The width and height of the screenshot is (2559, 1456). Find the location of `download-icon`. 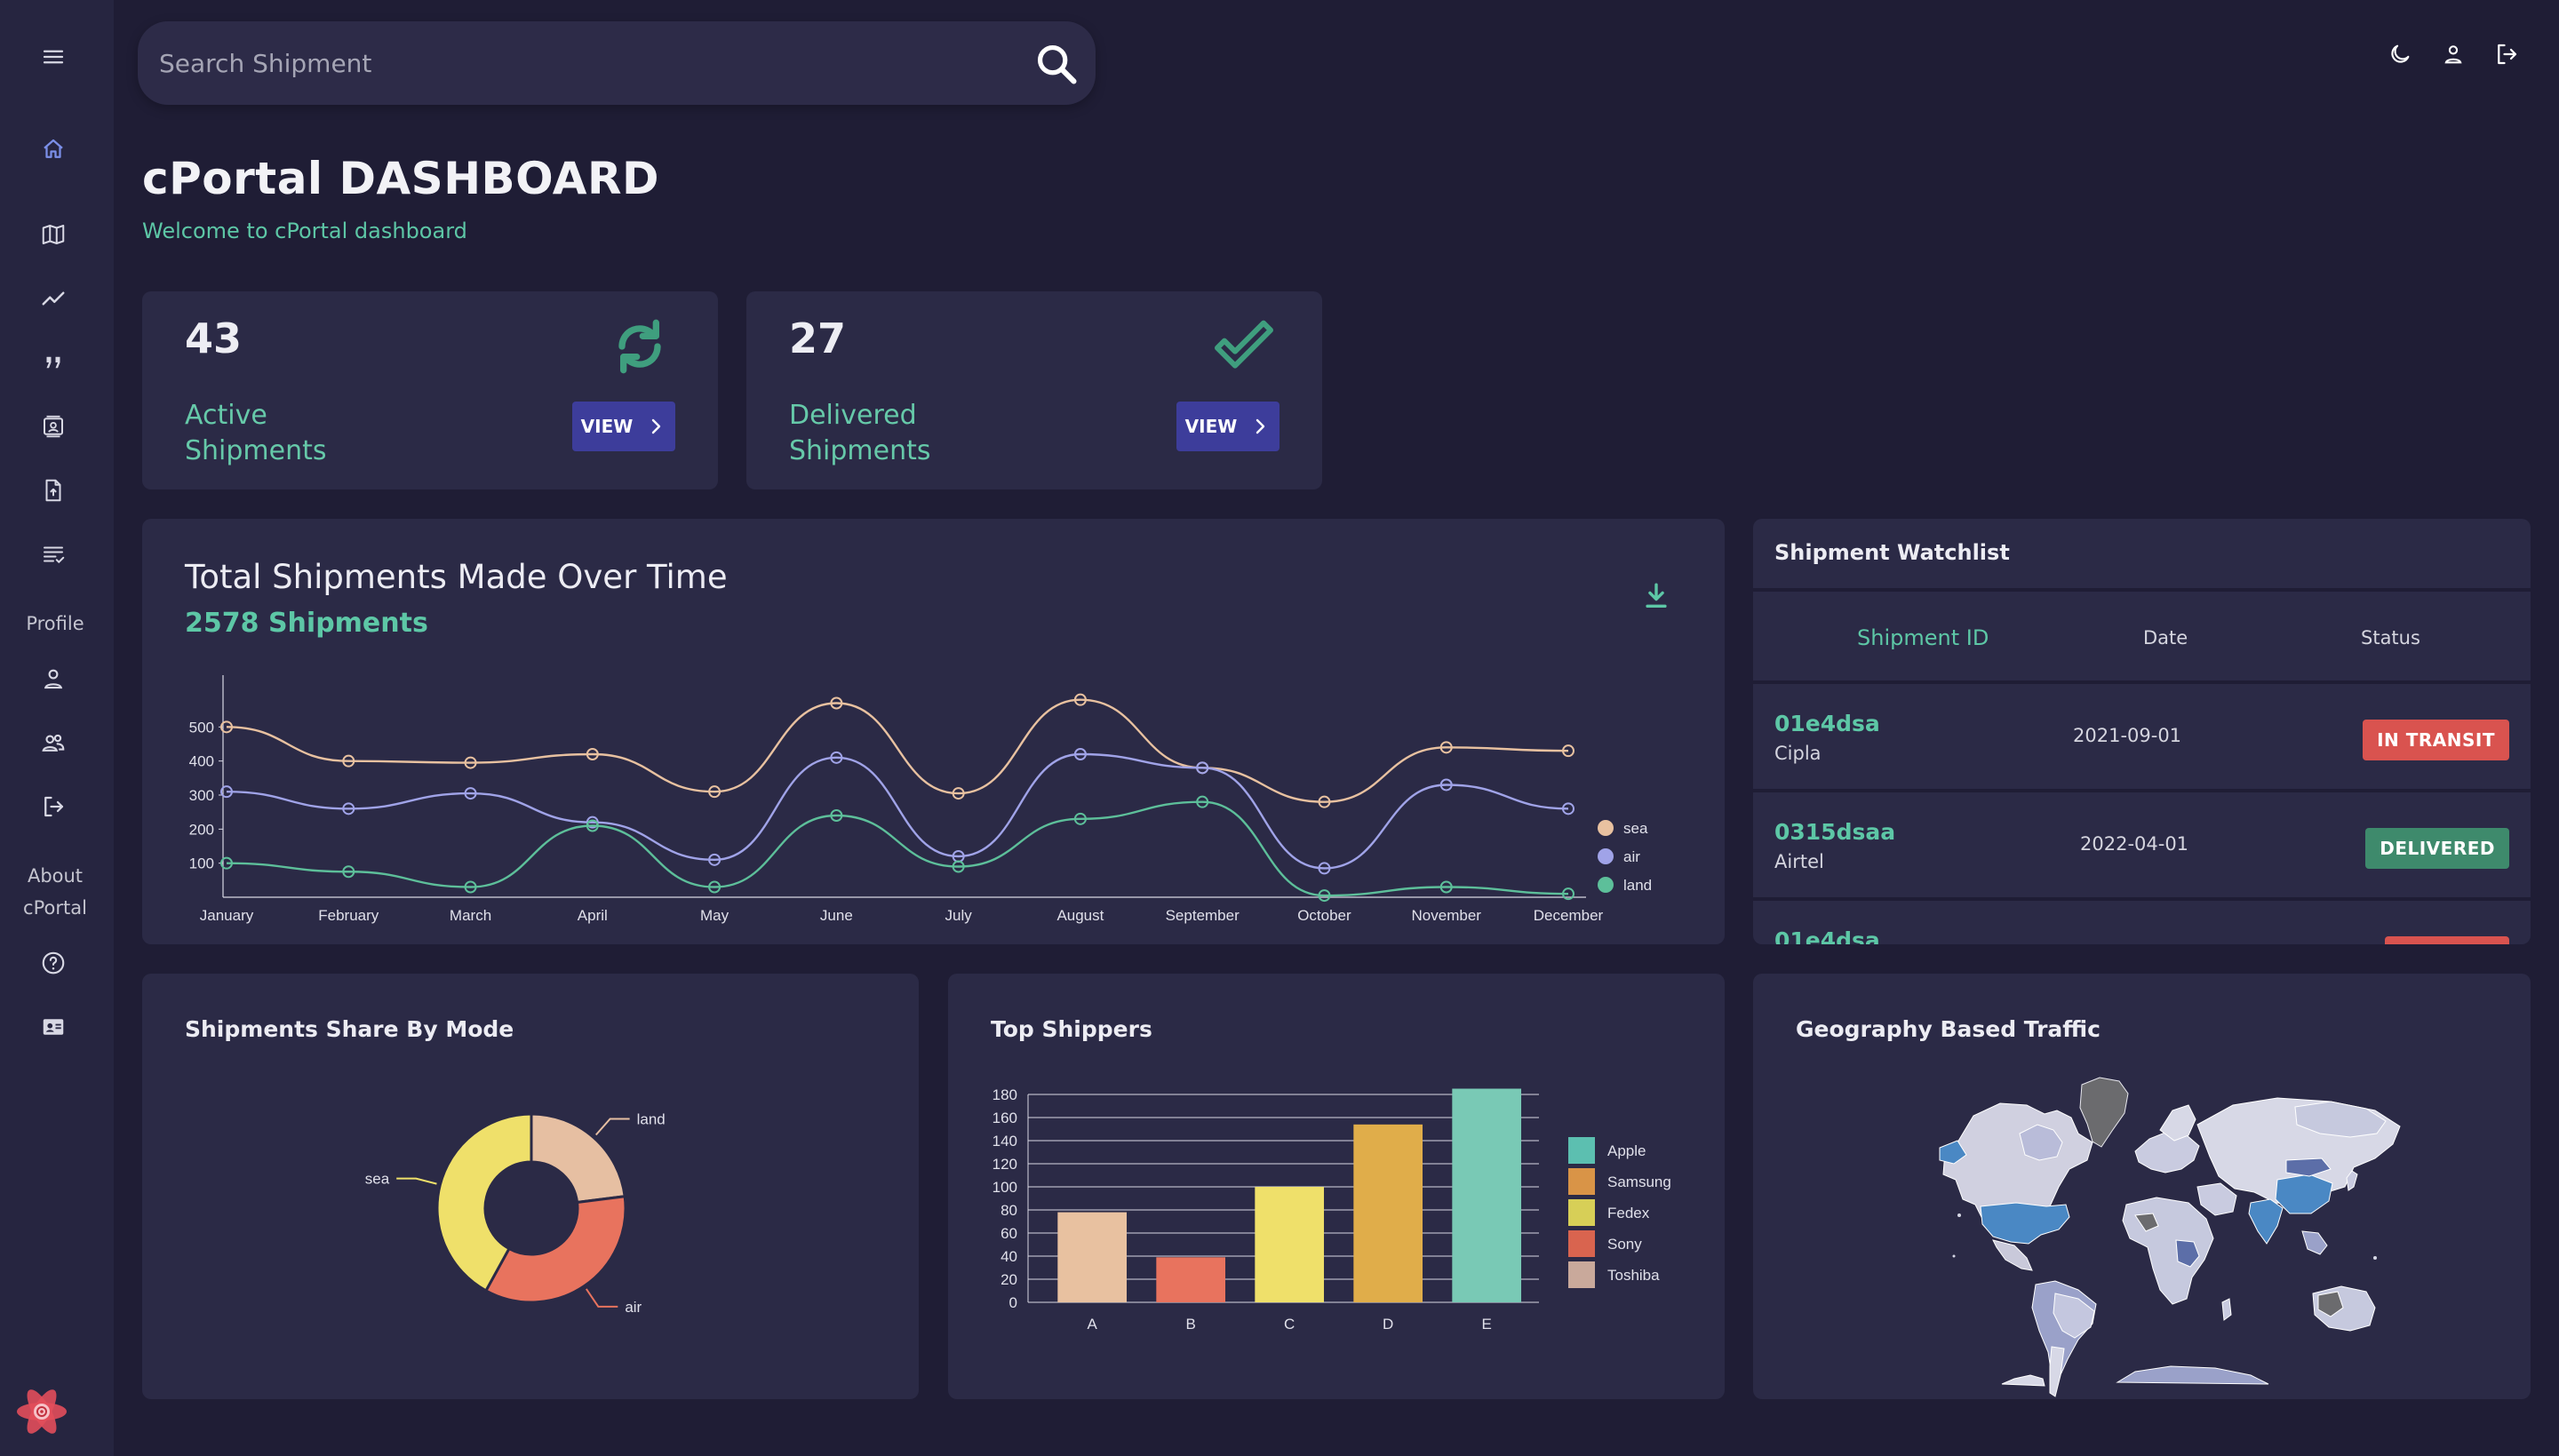

download-icon is located at coordinates (1656, 596).